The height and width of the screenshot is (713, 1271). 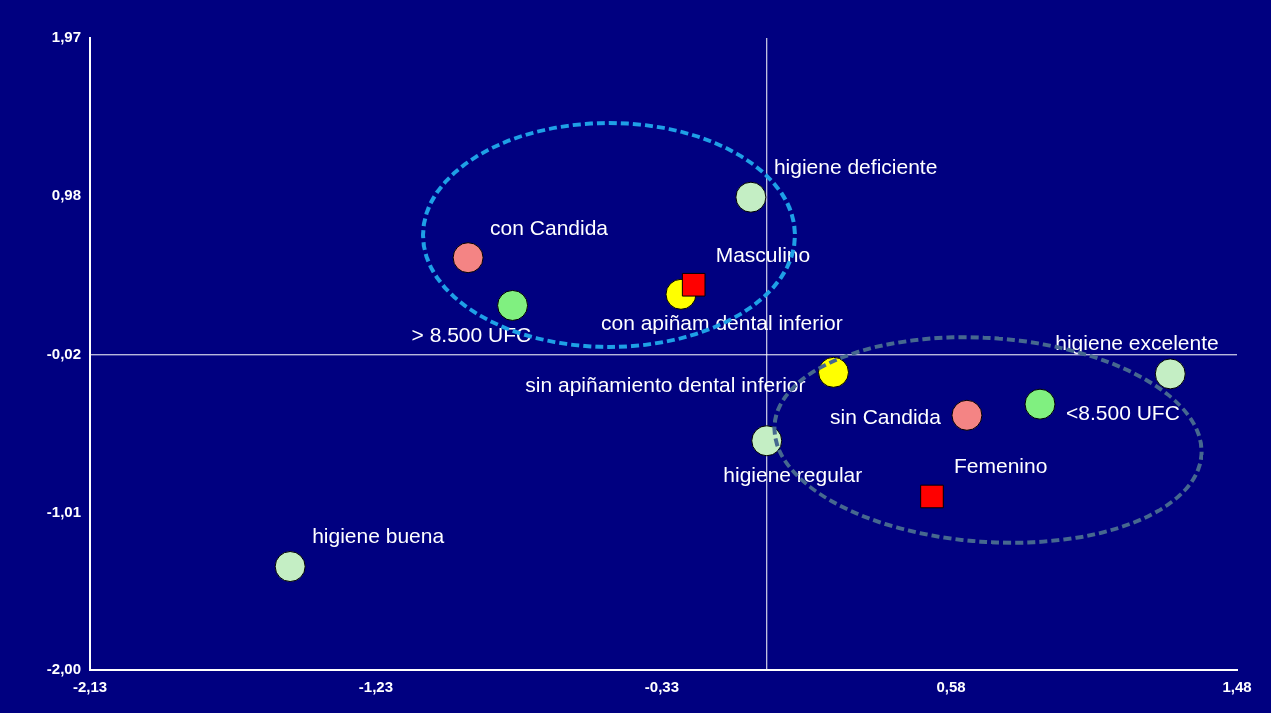 What do you see at coordinates (376, 687) in the screenshot?
I see `x-tick-label: -1,23` at bounding box center [376, 687].